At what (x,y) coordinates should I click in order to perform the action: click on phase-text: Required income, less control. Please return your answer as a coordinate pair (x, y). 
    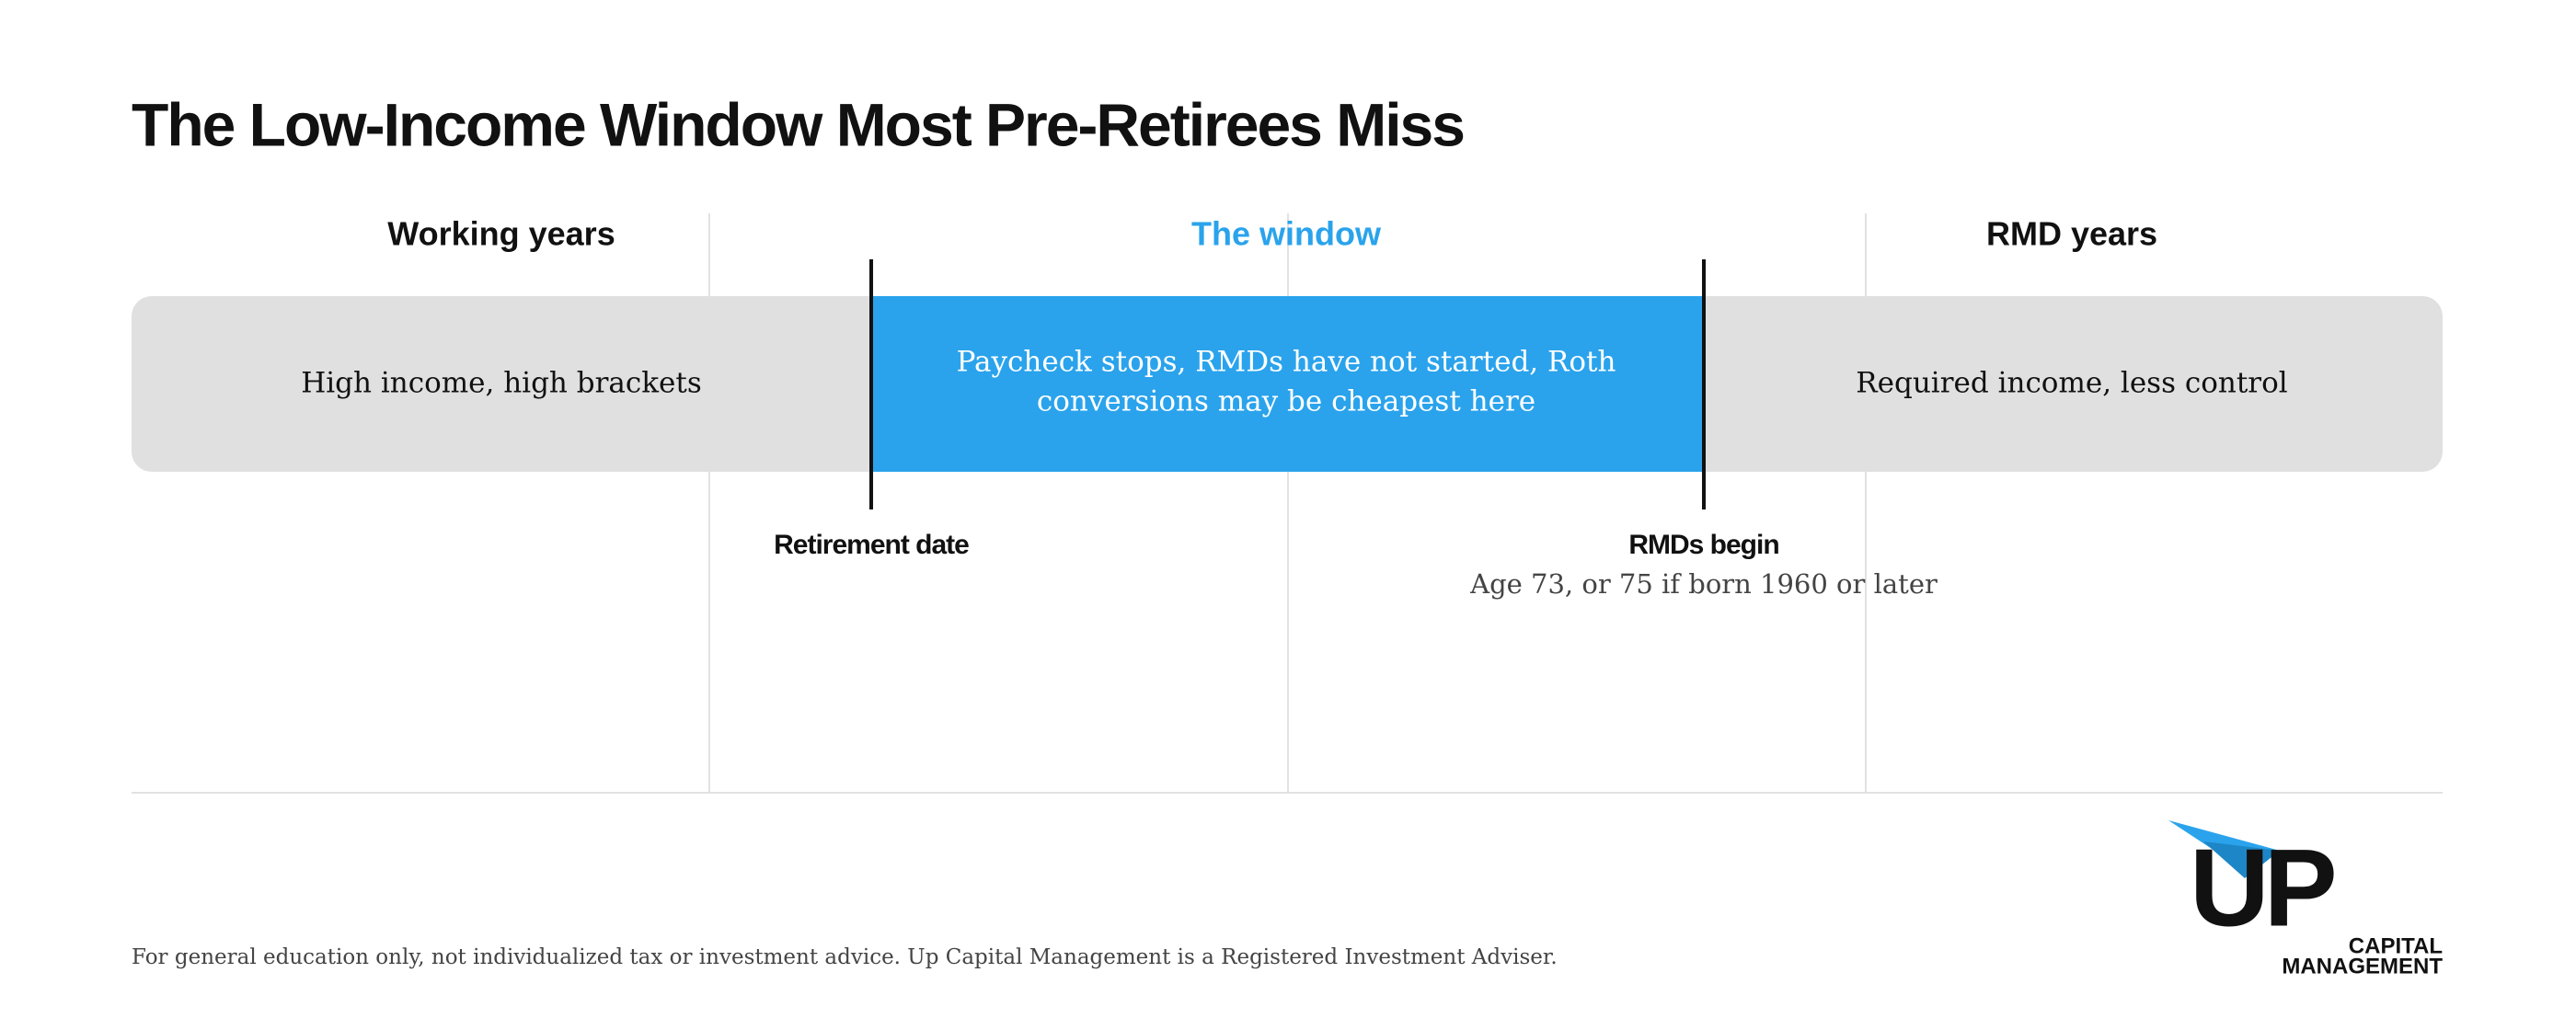
    Looking at the image, I should click on (2071, 383).